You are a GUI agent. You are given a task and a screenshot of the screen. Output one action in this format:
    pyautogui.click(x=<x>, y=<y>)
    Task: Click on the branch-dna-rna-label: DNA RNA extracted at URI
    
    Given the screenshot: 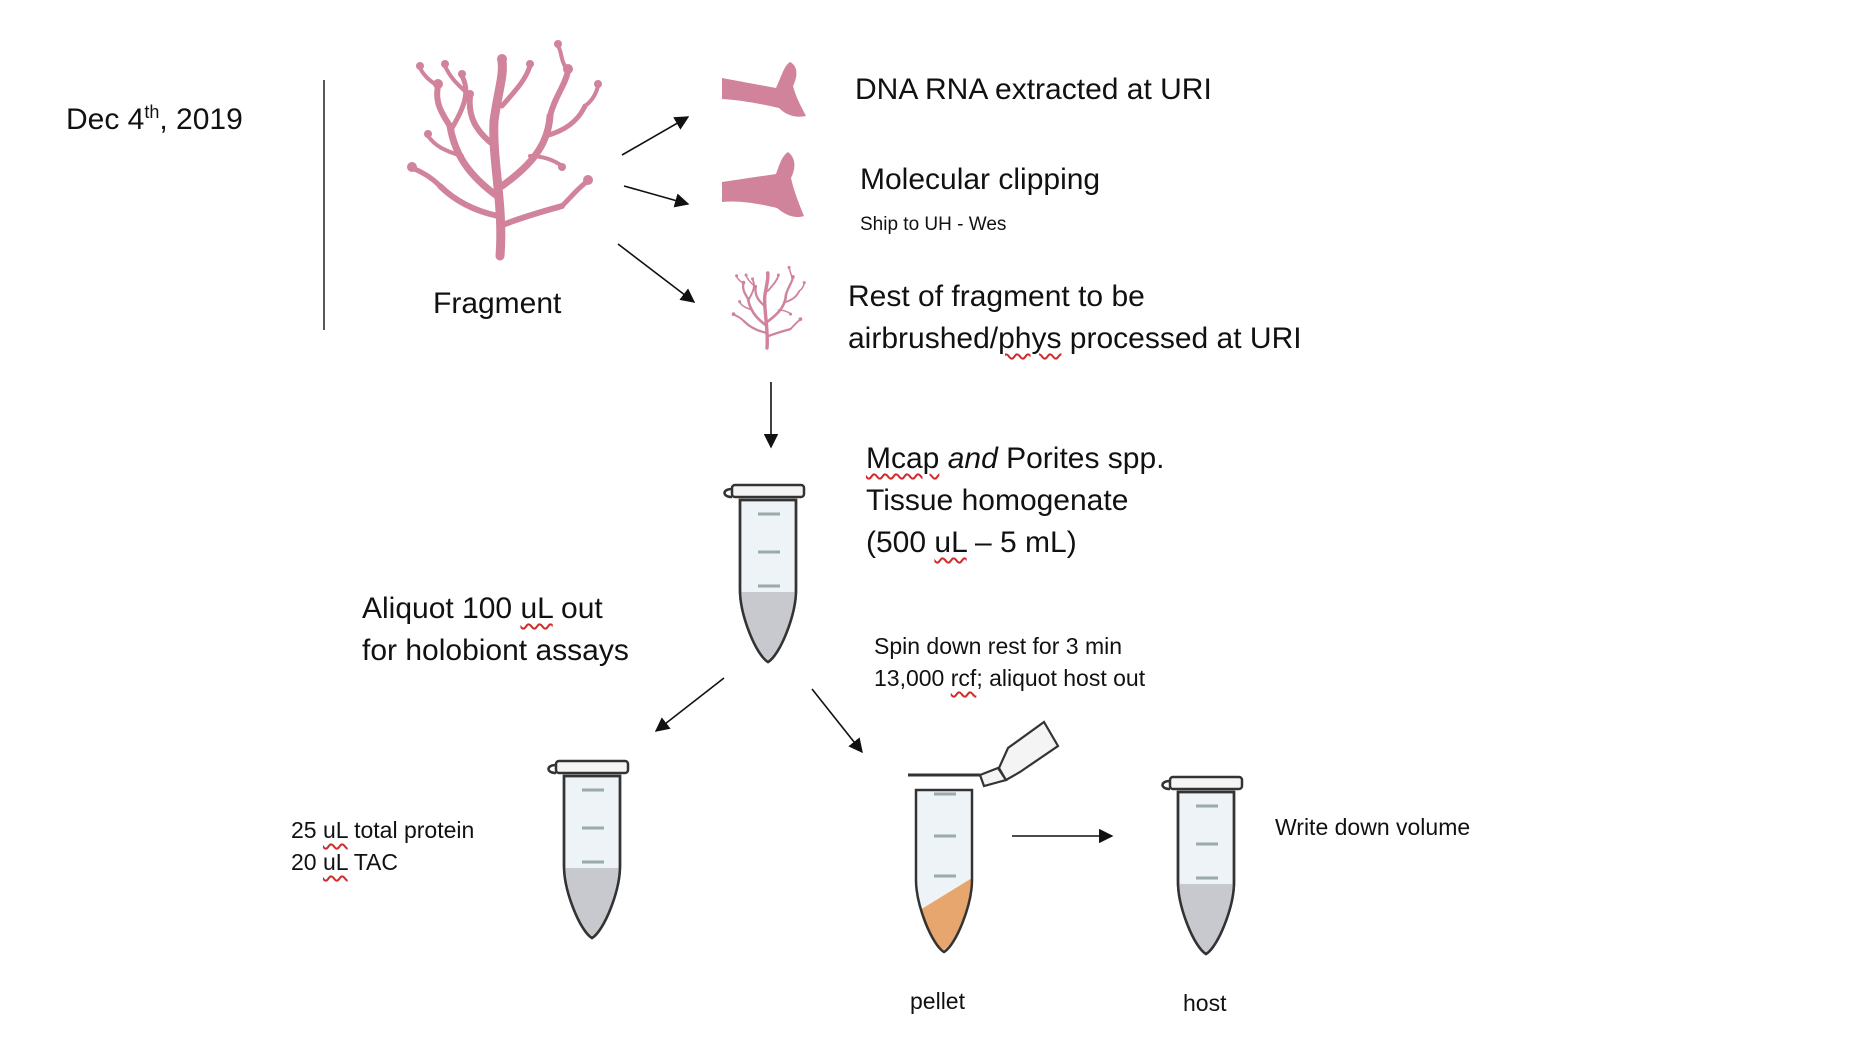 What is the action you would take?
    pyautogui.click(x=1033, y=89)
    